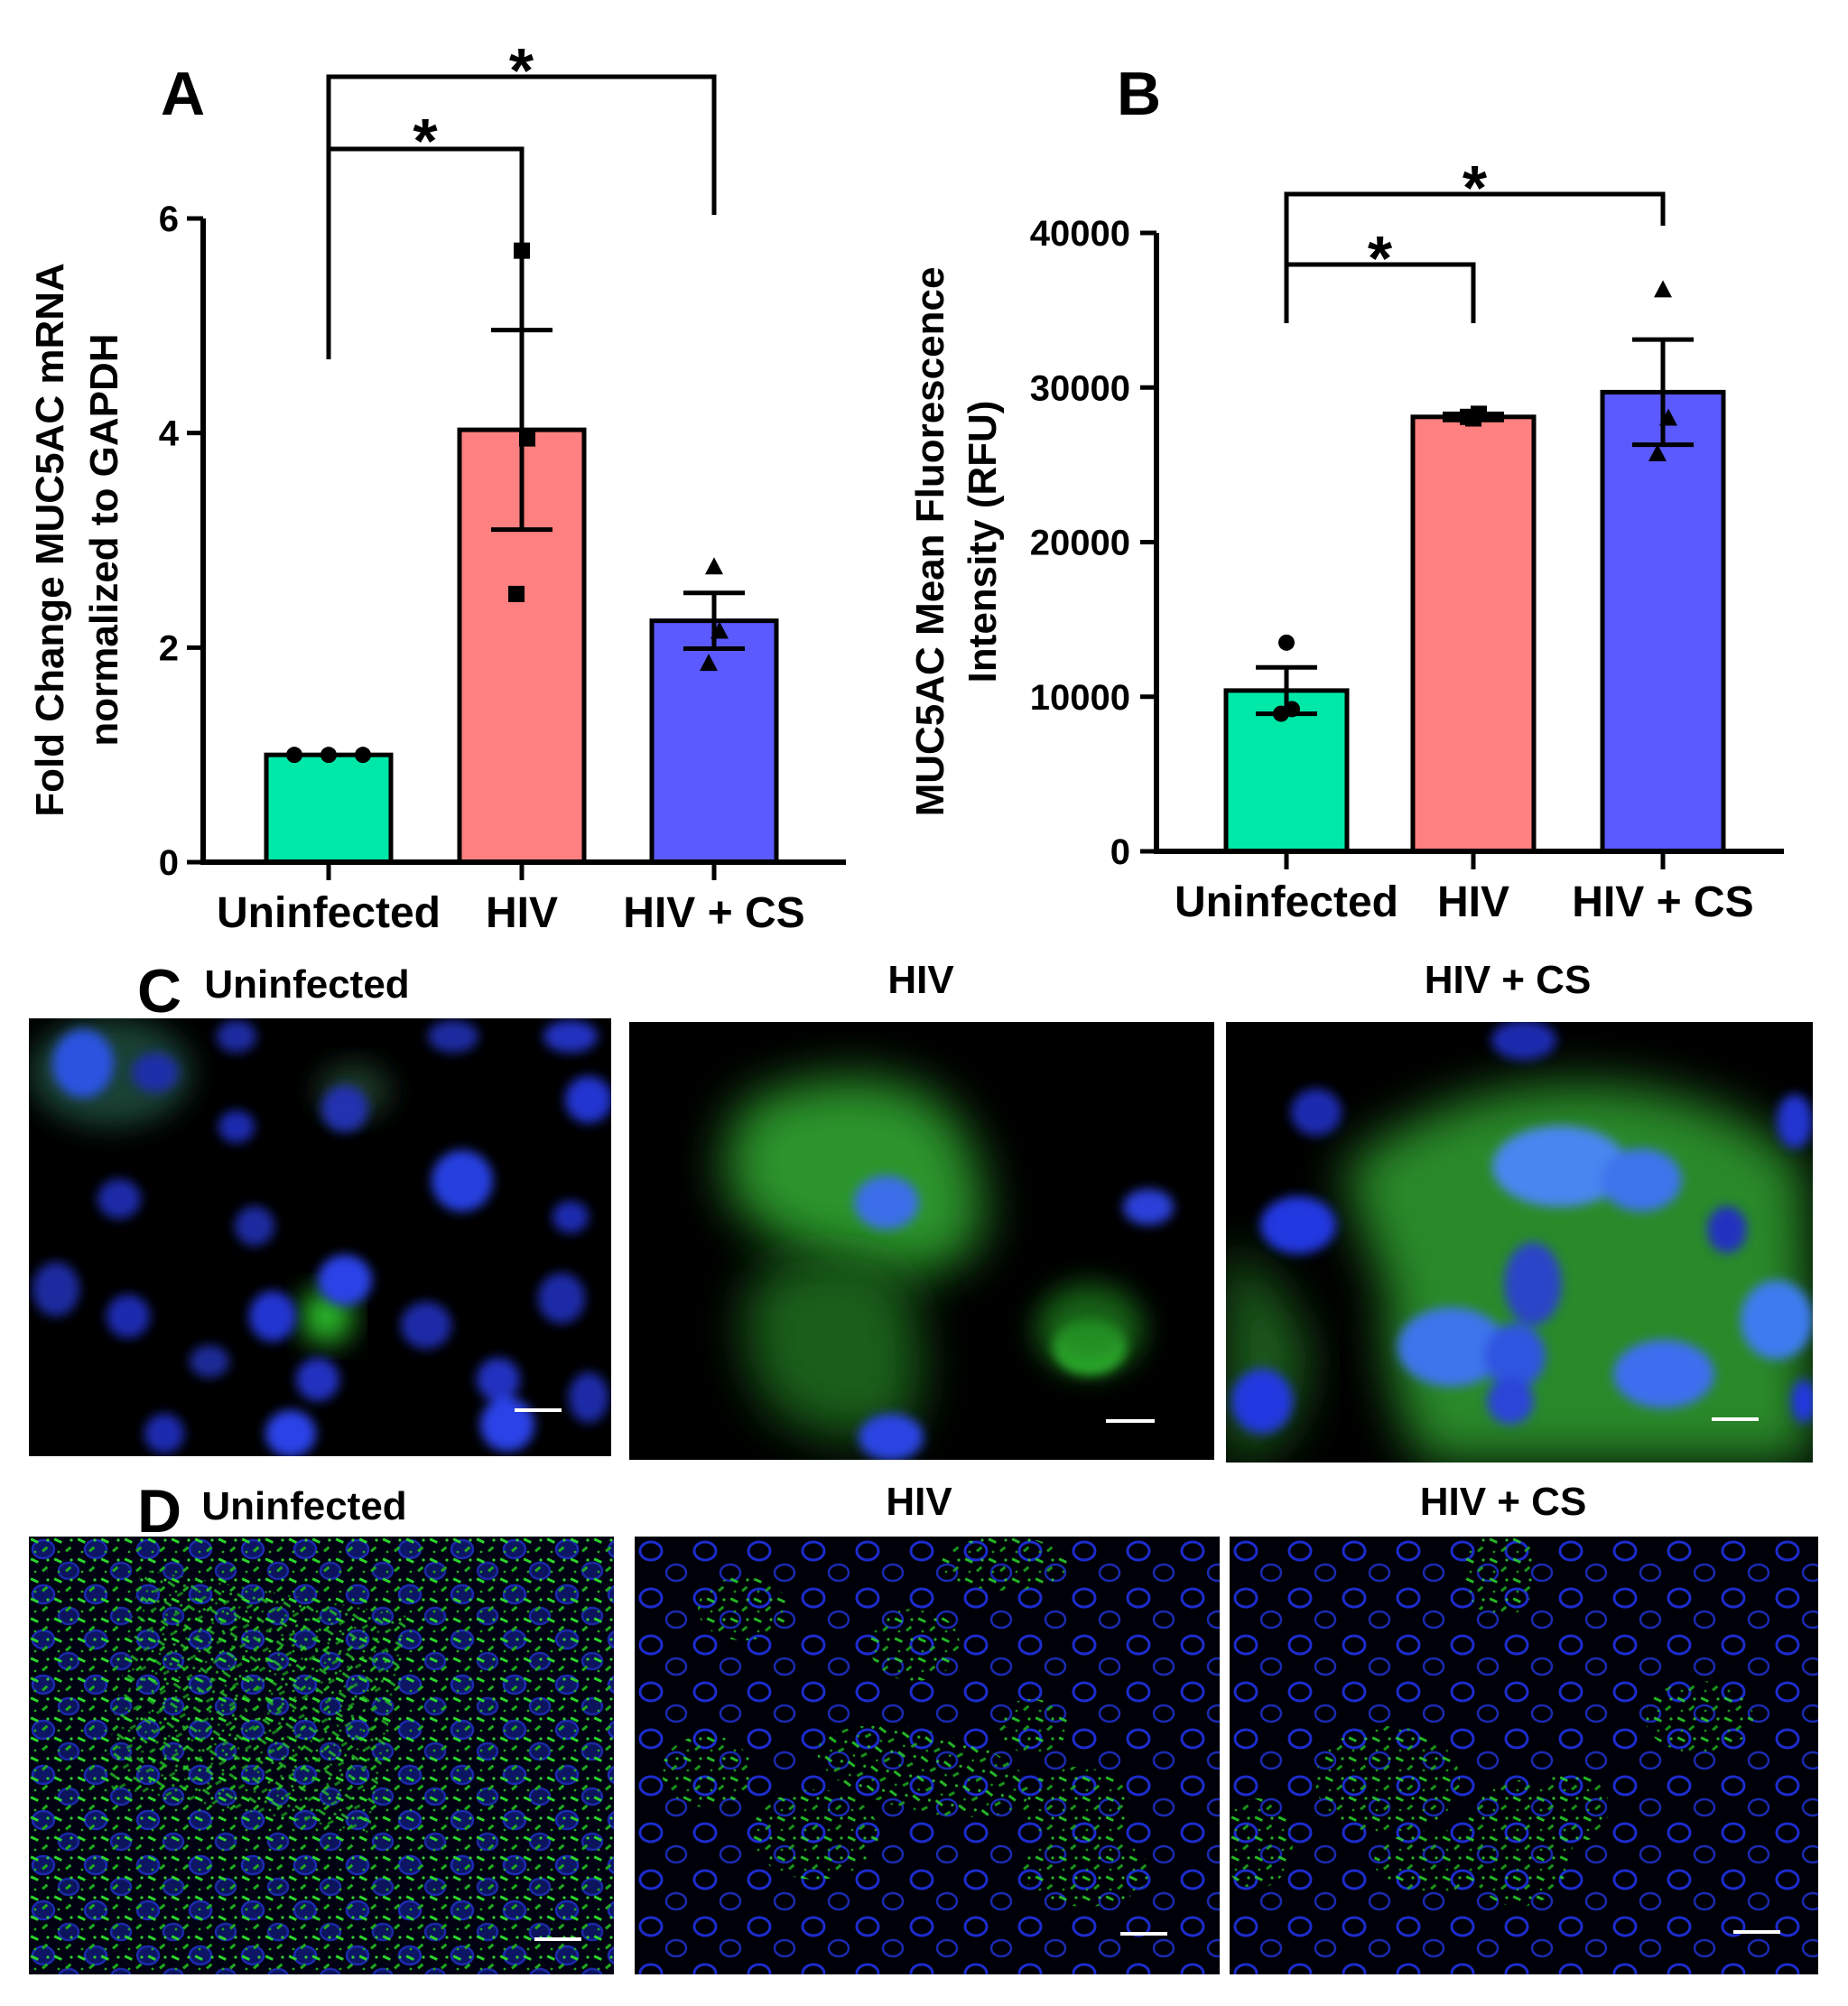  Describe the element at coordinates (425, 141) in the screenshot. I see `chart-a-significance-star-0: *` at that location.